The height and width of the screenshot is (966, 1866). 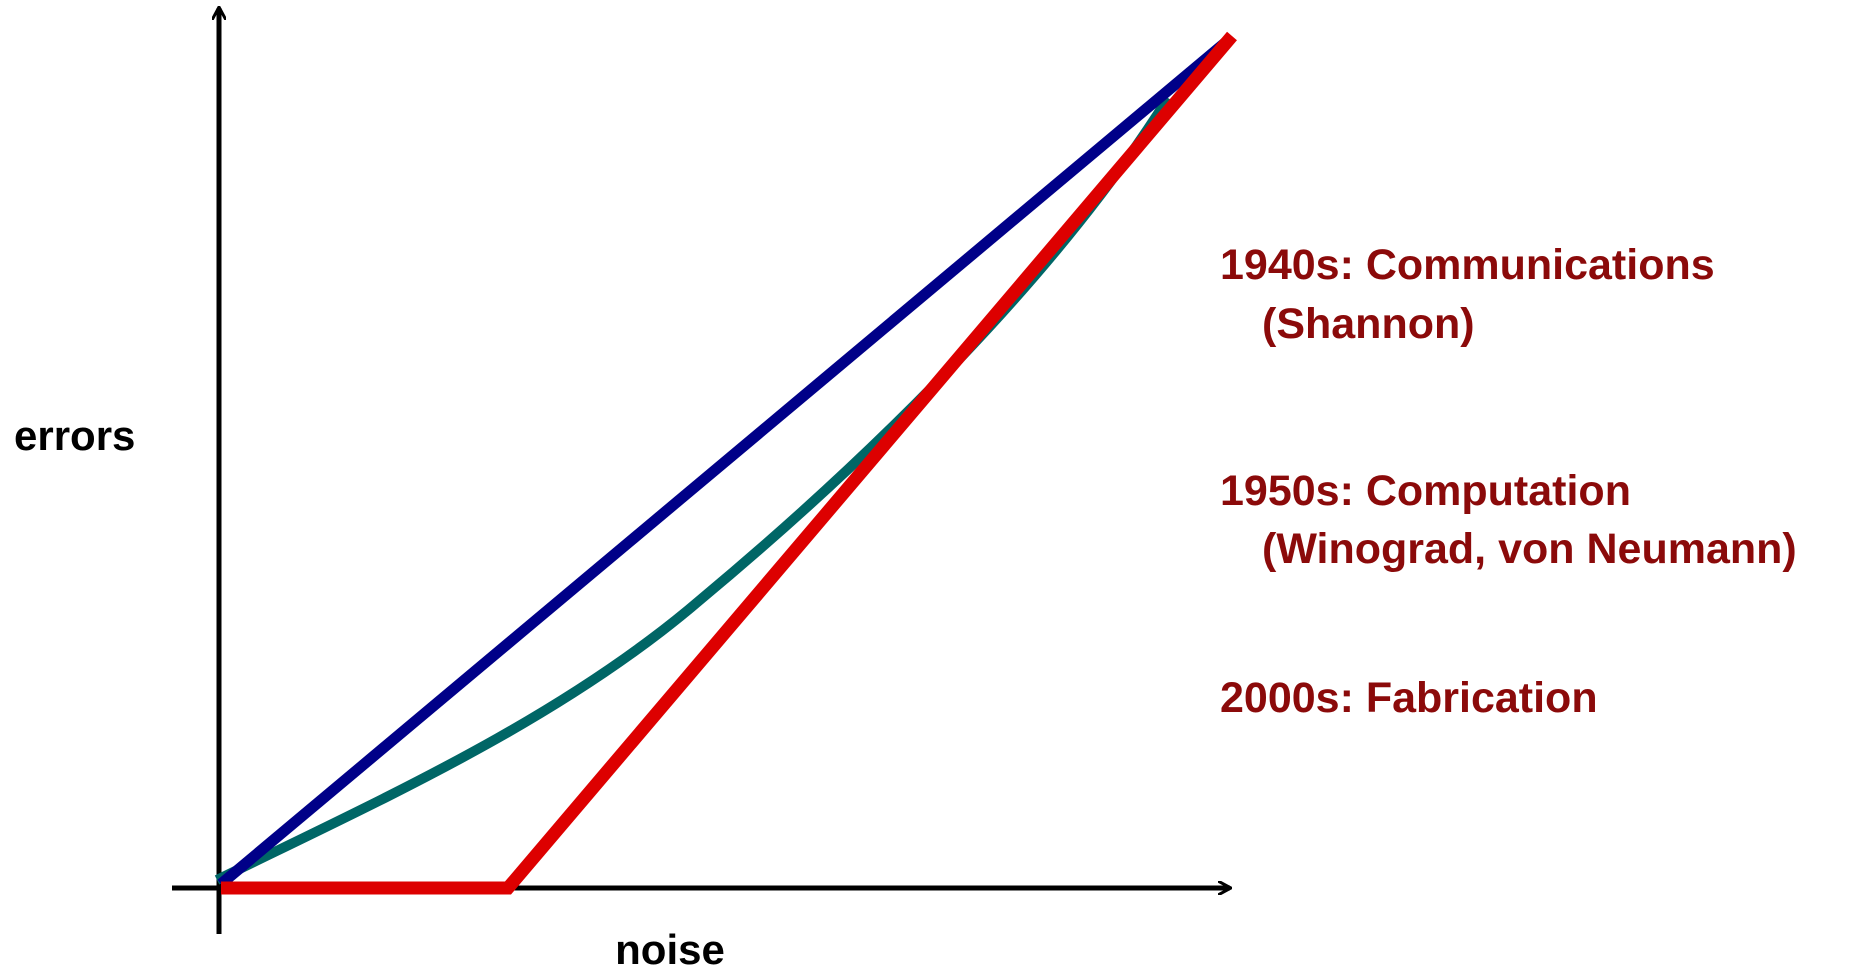 What do you see at coordinates (670, 946) in the screenshot?
I see `x-axis-label: noise` at bounding box center [670, 946].